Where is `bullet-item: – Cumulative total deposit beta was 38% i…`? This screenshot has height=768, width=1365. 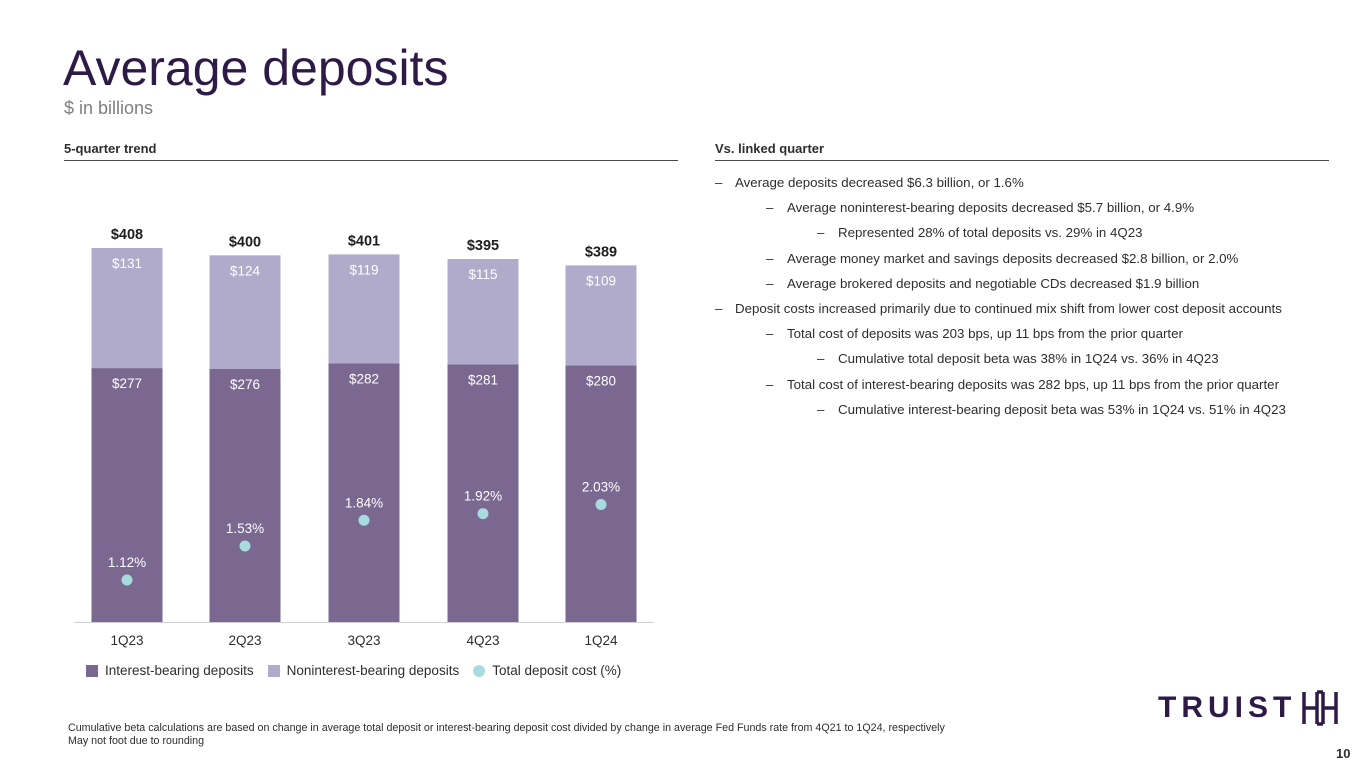 bullet-item: – Cumulative total deposit beta was 38% i… is located at coordinates (1035, 358).